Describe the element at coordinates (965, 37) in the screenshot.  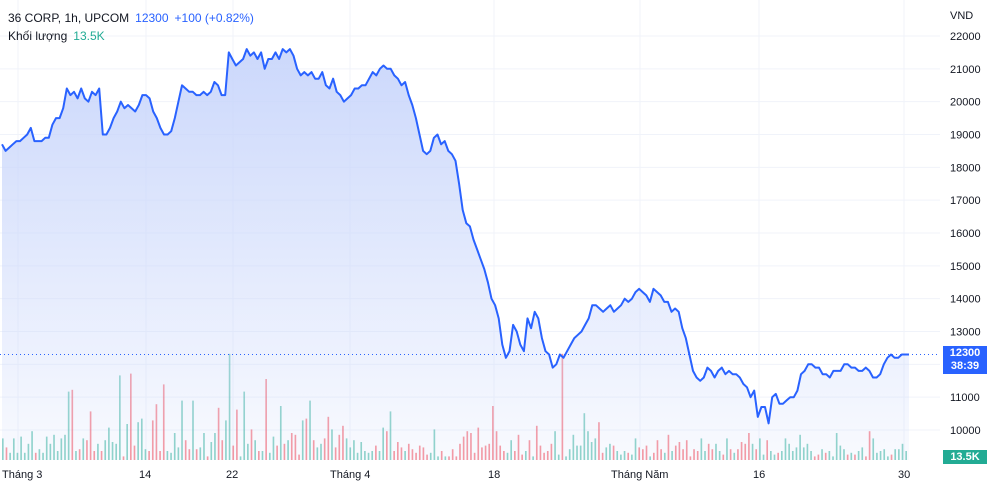
I see `price-tick-label: 22000` at that location.